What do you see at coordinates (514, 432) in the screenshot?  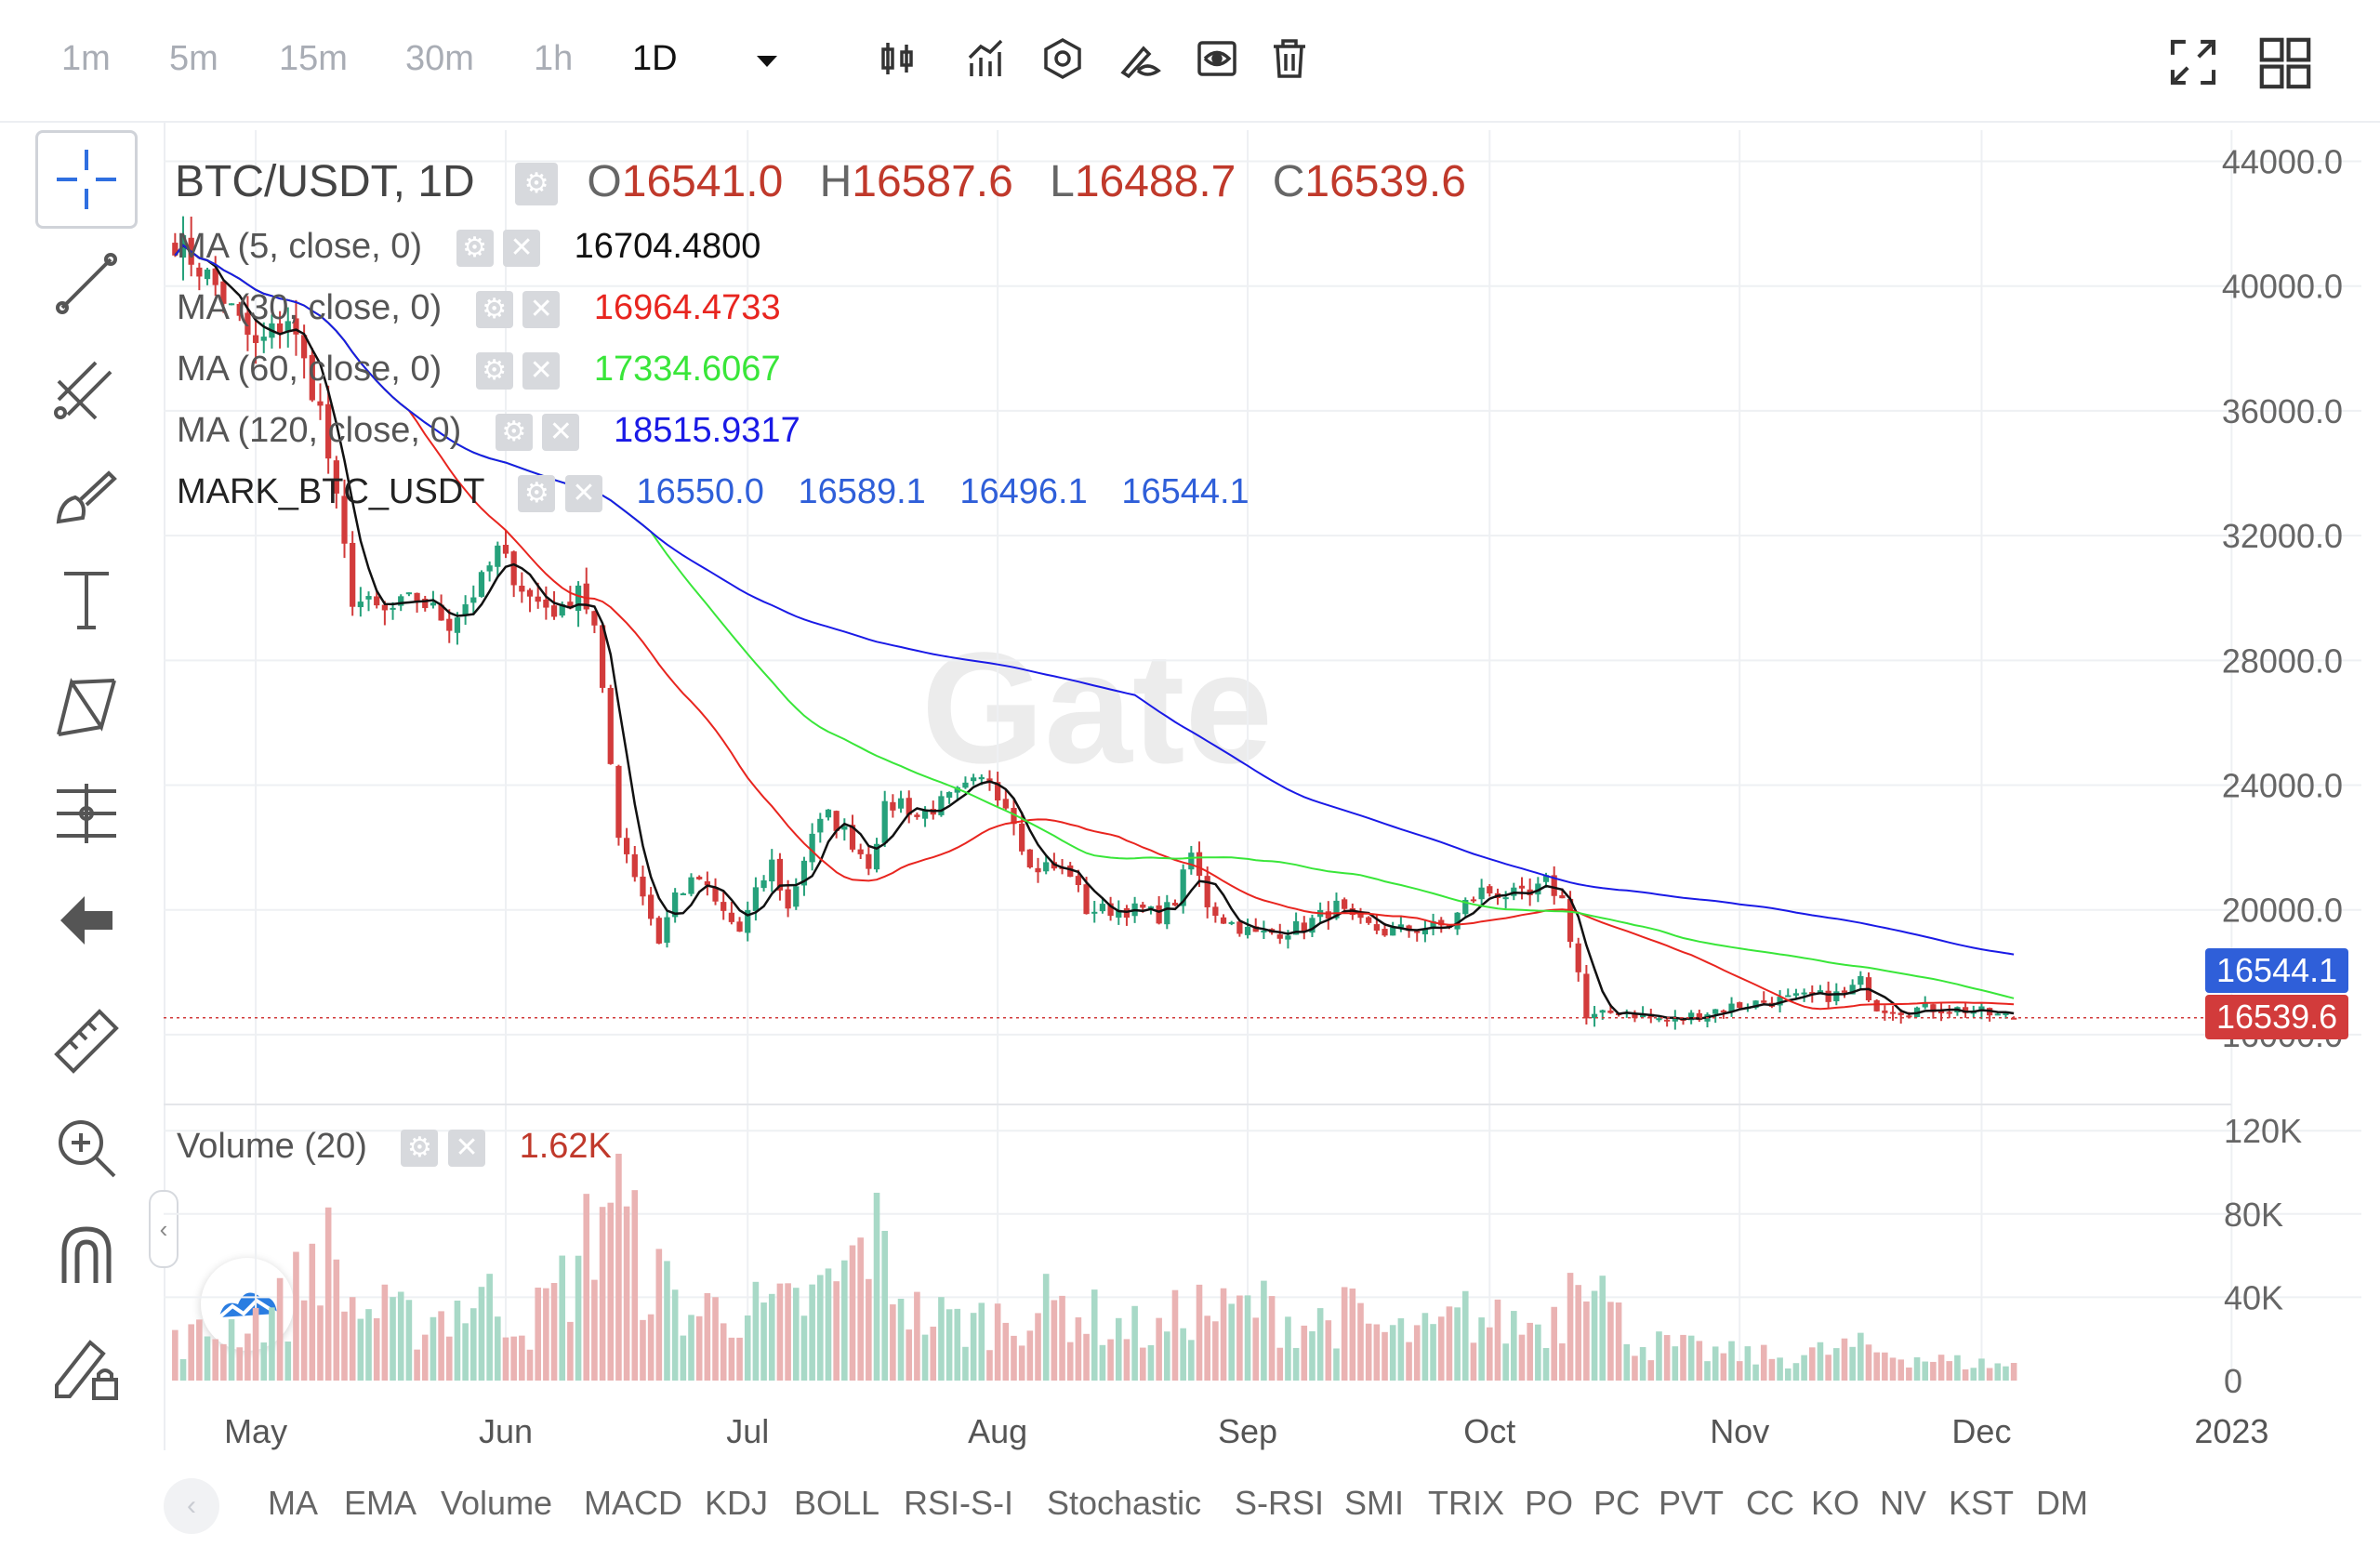 I see `ma120-settings-icon: ⚙` at bounding box center [514, 432].